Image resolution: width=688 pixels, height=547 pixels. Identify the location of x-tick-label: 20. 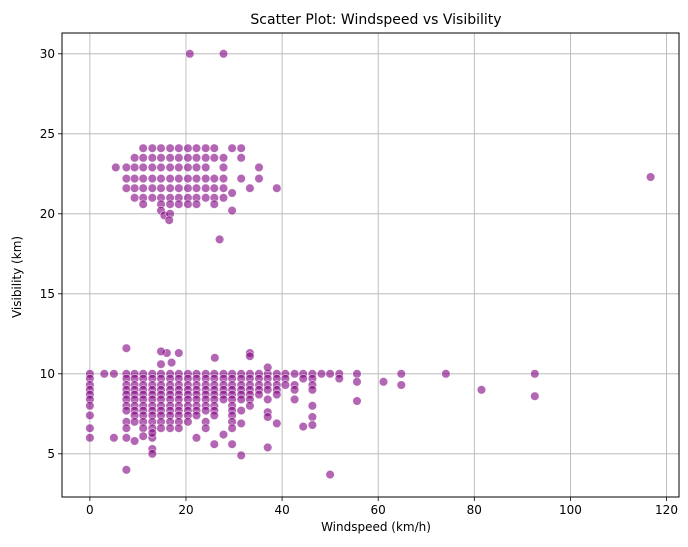
(185, 510).